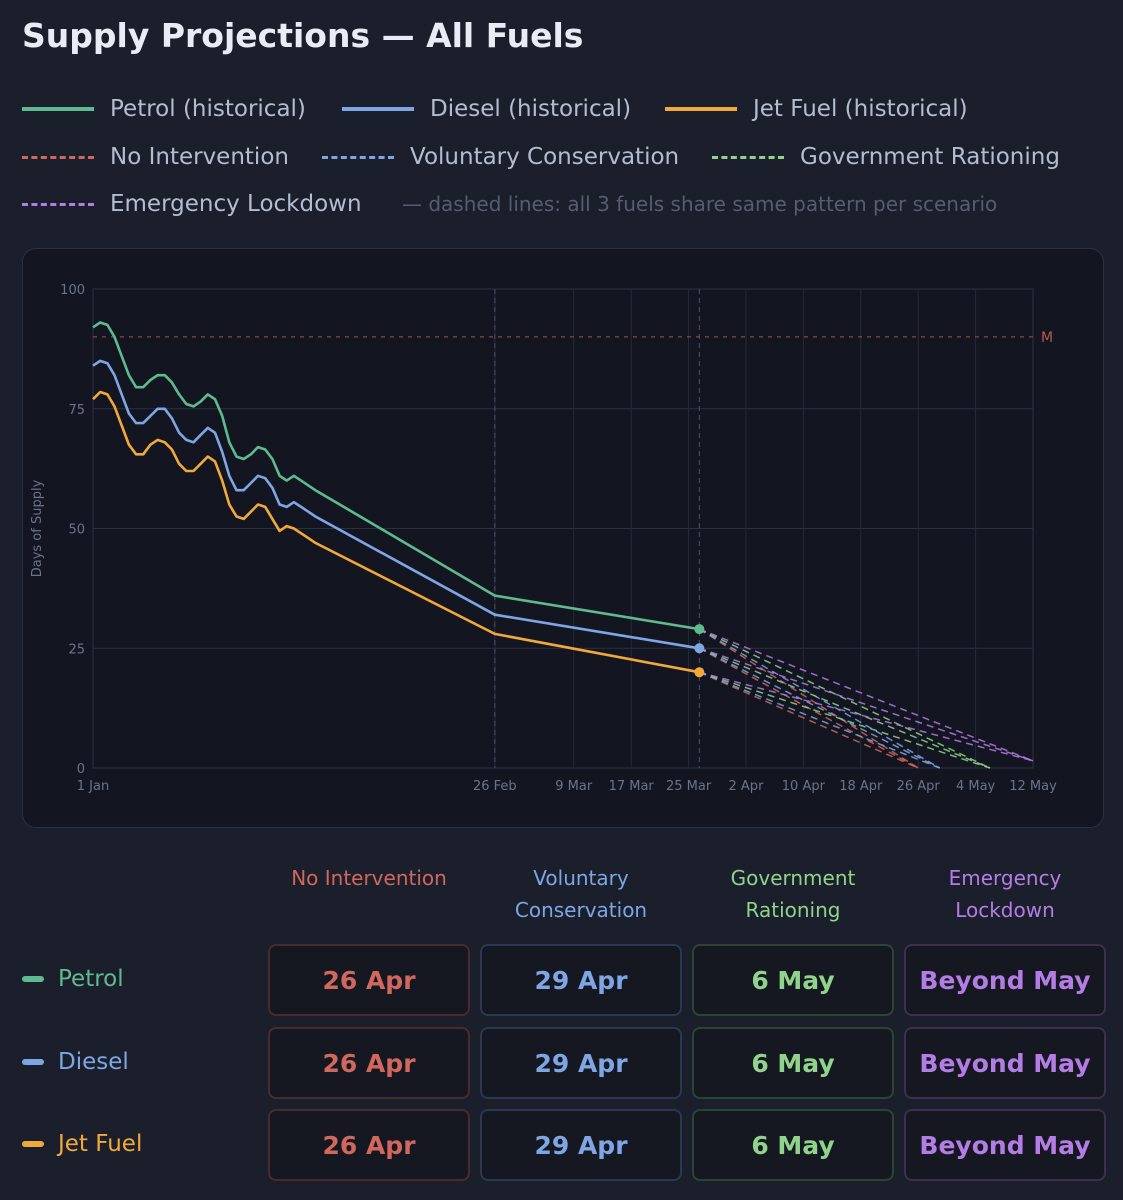  What do you see at coordinates (58, 109) in the screenshot?
I see `legend-swatch-petrol` at bounding box center [58, 109].